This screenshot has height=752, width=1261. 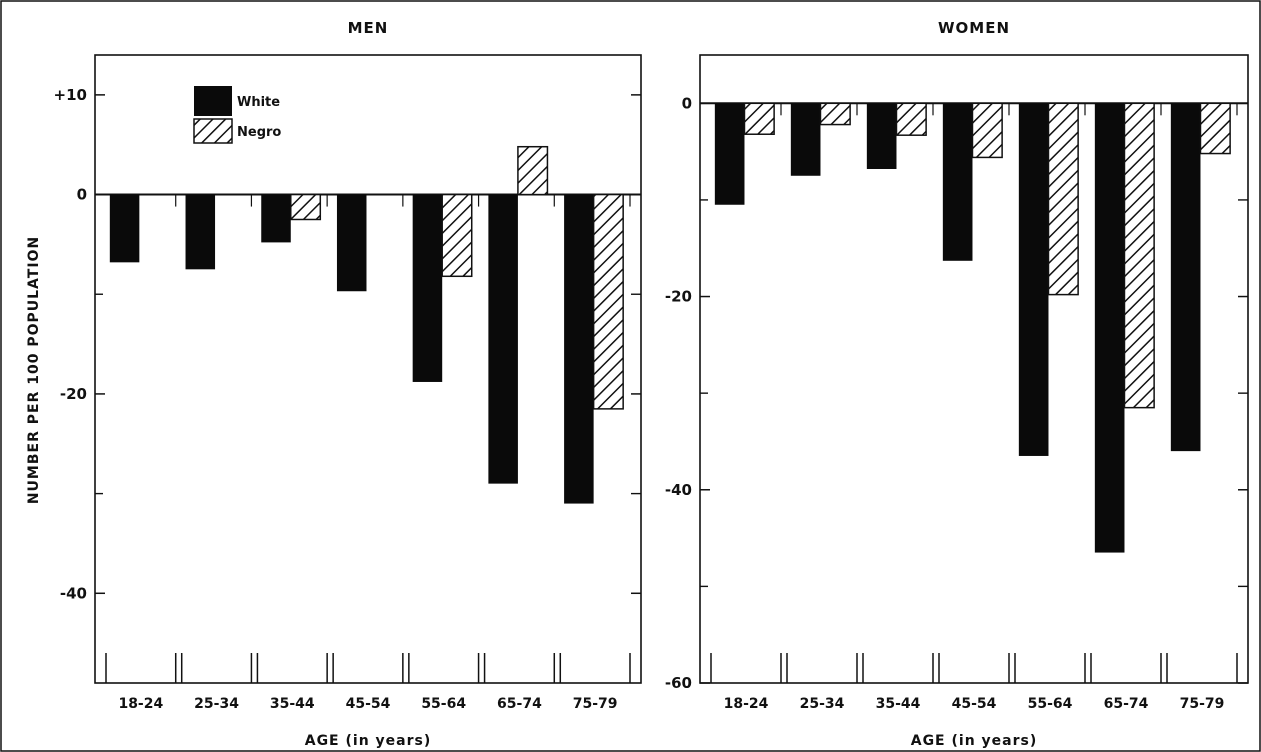 I want to click on legend-white-swatch, so click(x=213, y=101).